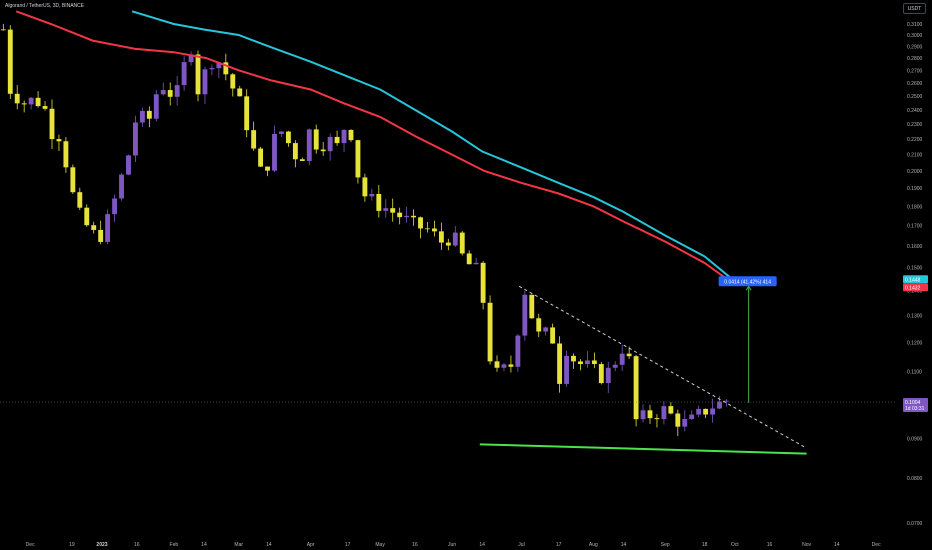 The width and height of the screenshot is (932, 550). I want to click on x-axis-tick-label: Dec, so click(876, 545).